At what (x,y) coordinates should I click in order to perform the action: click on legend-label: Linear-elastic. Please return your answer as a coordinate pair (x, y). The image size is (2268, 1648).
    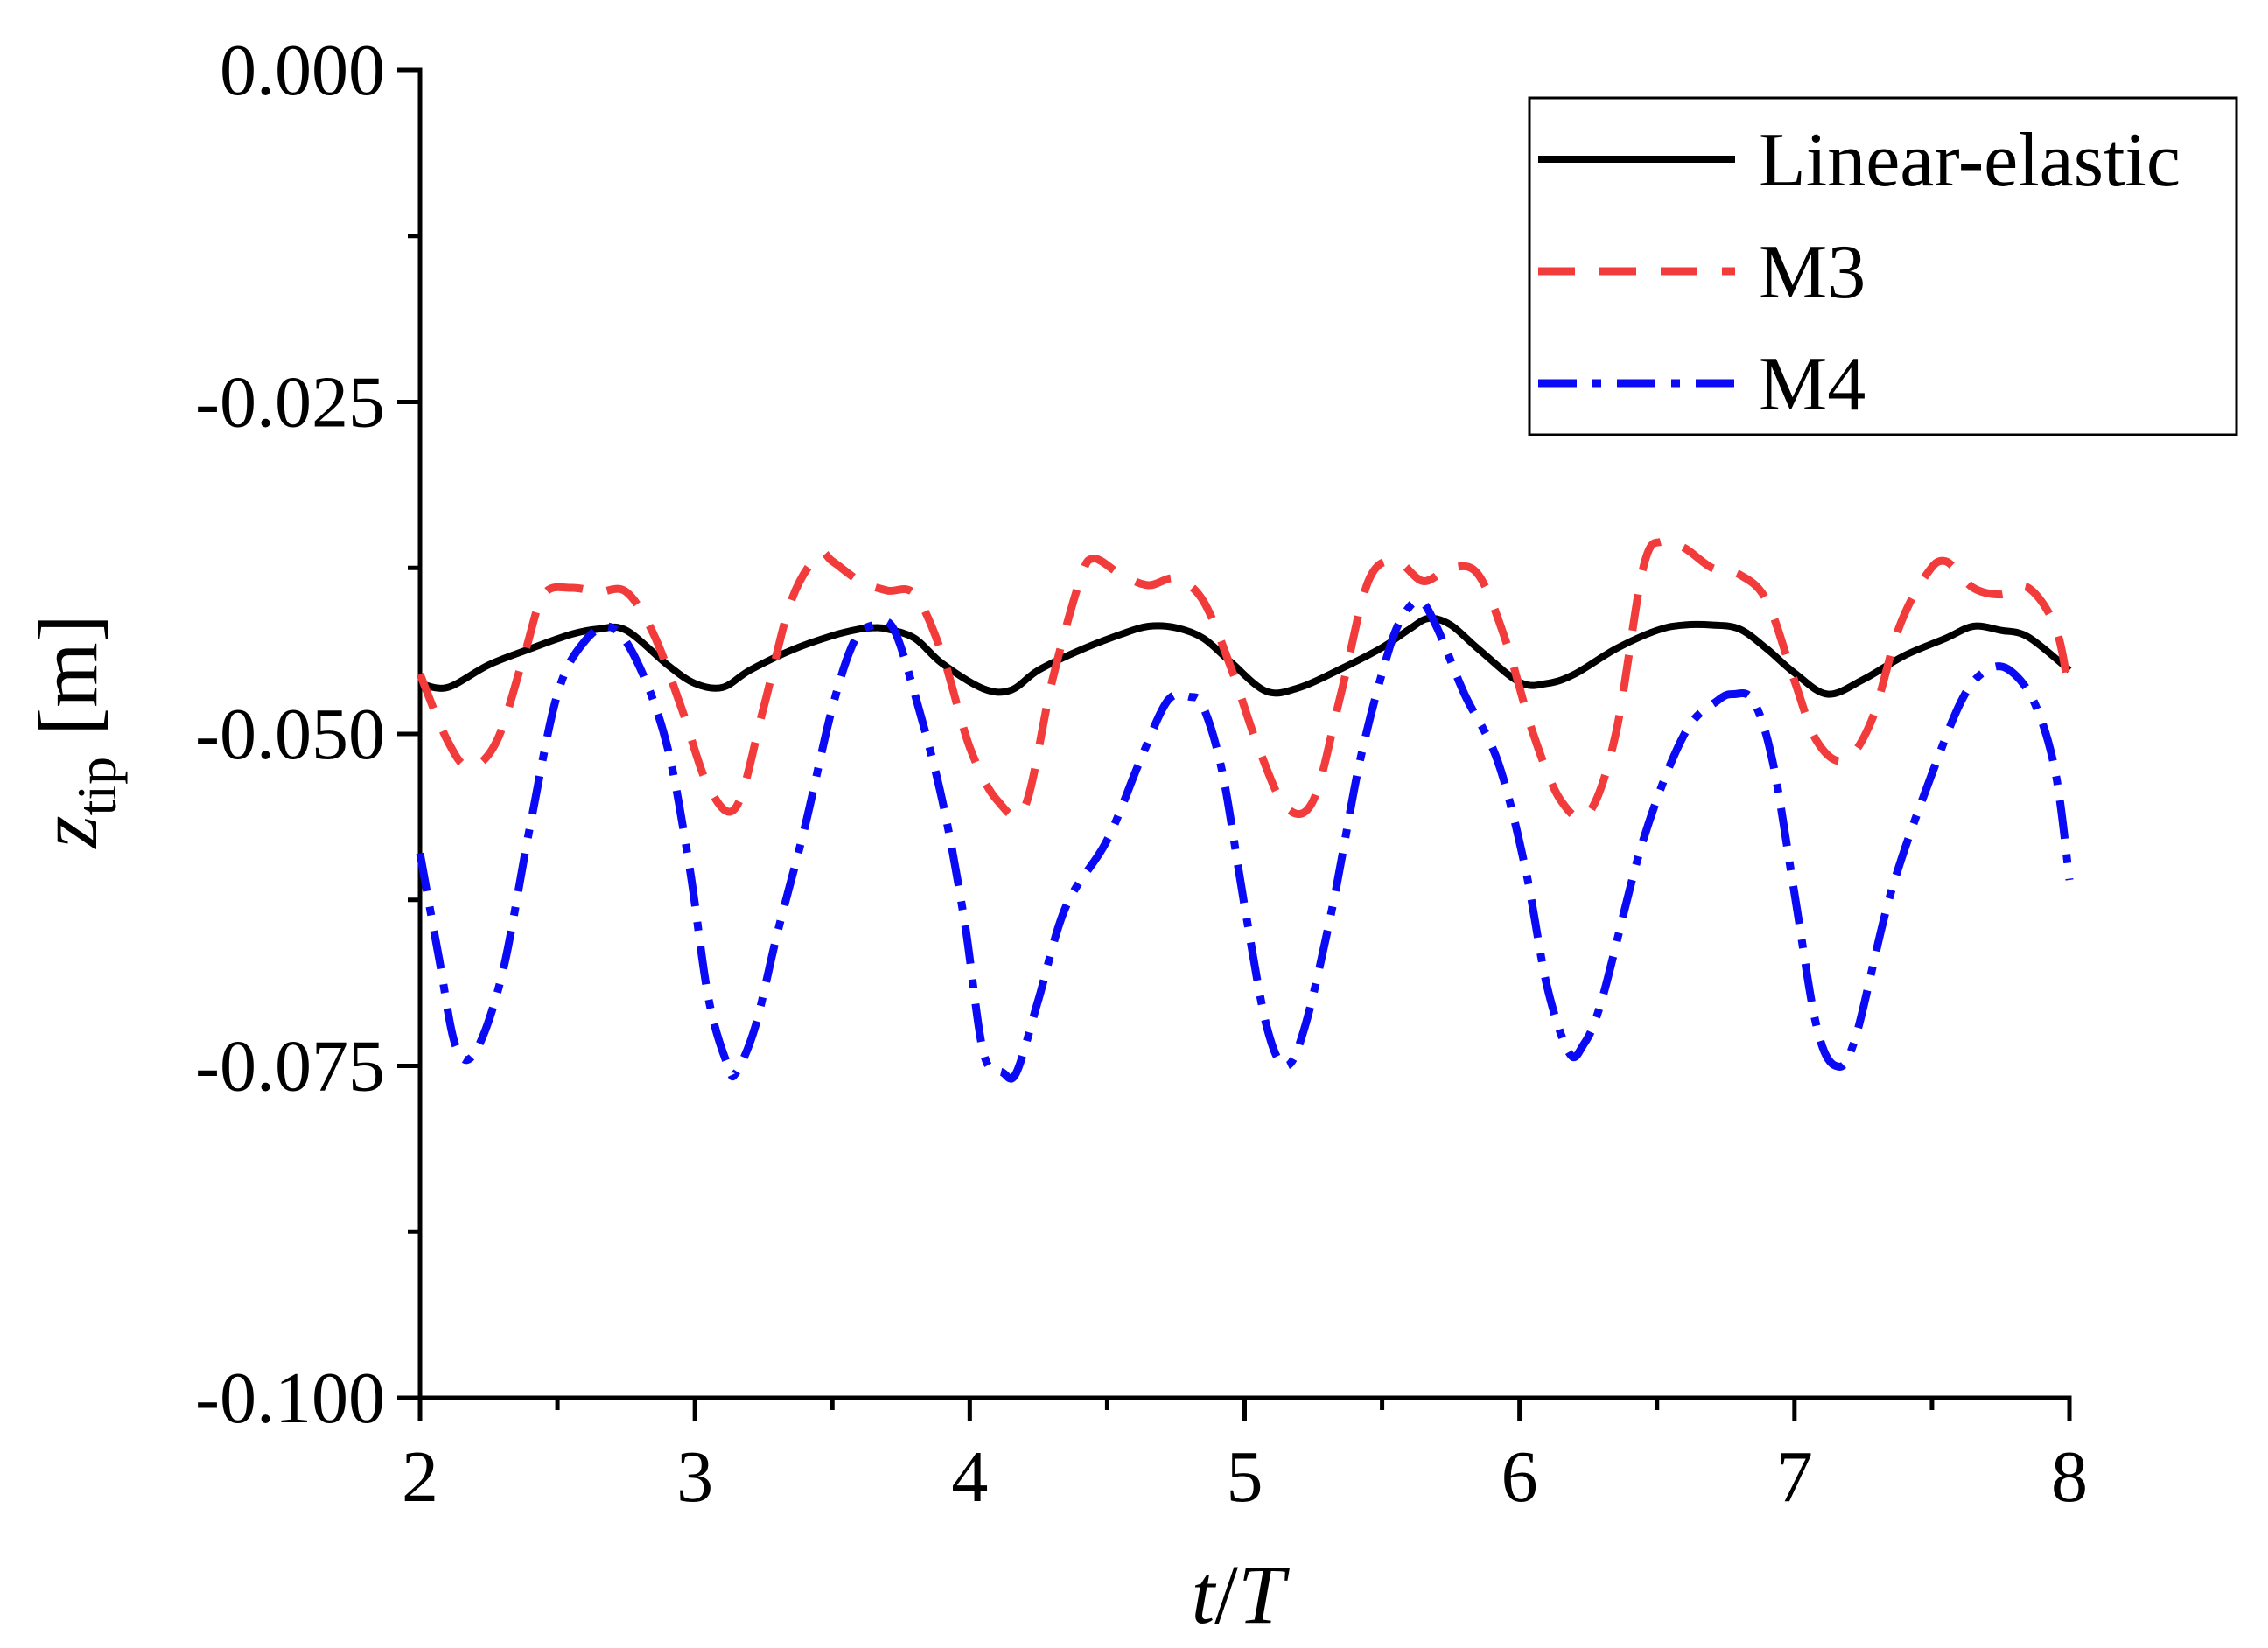
    Looking at the image, I should click on (1969, 160).